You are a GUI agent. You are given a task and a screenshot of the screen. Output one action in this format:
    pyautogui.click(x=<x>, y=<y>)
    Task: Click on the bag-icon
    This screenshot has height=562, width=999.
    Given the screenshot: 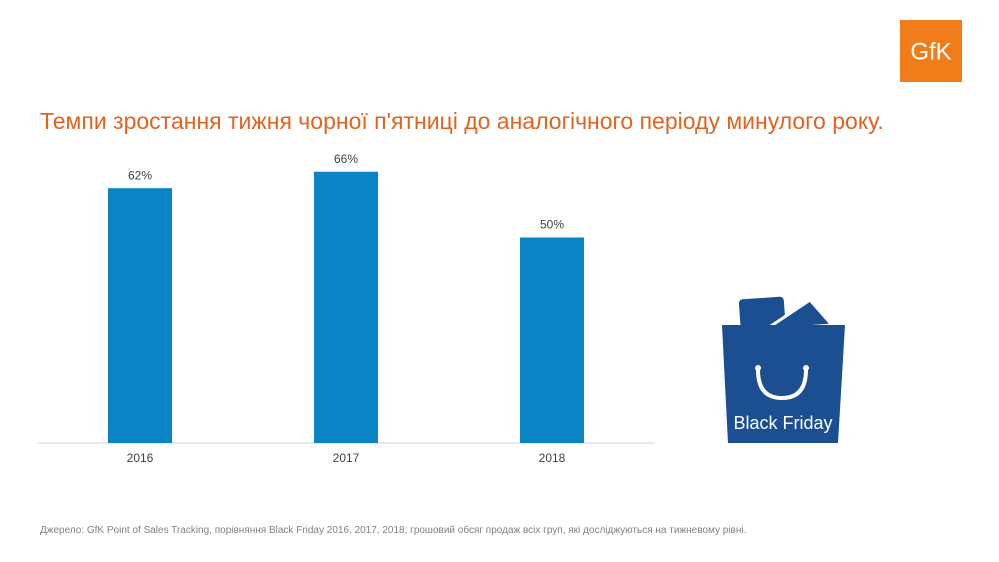 What is the action you would take?
    pyautogui.click(x=783, y=369)
    